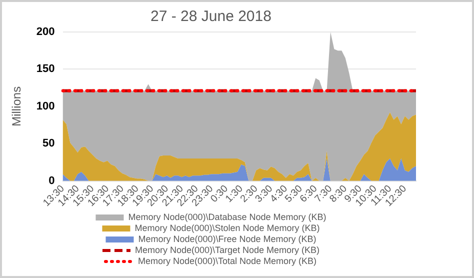 This screenshot has height=278, width=474. What do you see at coordinates (227, 217) in the screenshot?
I see `legend-label: Memory Node(000)\Database Node Memory (KB)` at bounding box center [227, 217].